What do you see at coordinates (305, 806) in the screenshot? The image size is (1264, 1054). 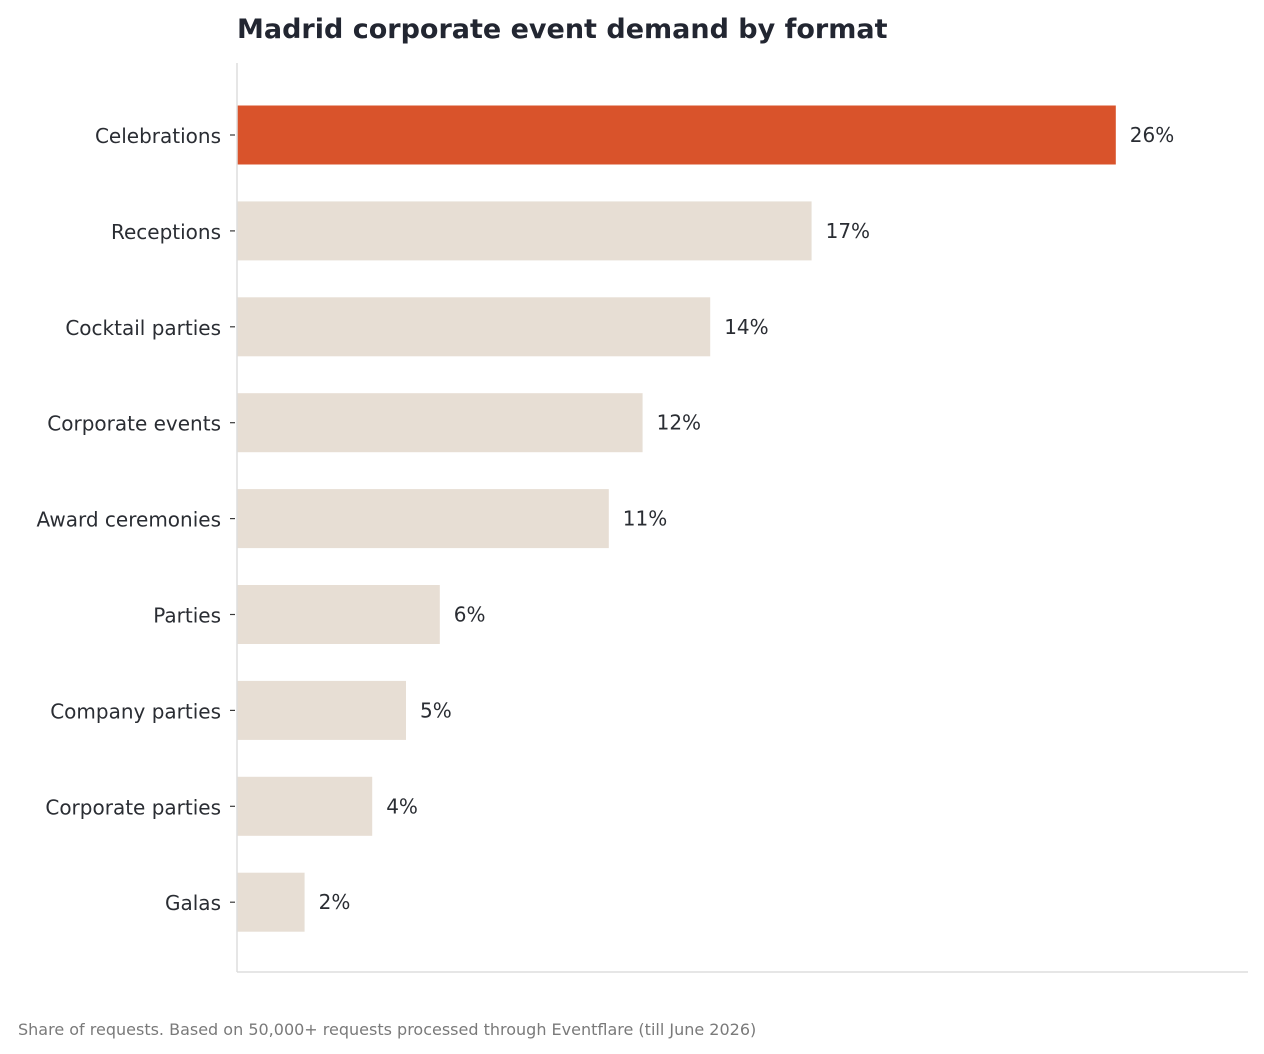 I see `bar-corporate-parties` at bounding box center [305, 806].